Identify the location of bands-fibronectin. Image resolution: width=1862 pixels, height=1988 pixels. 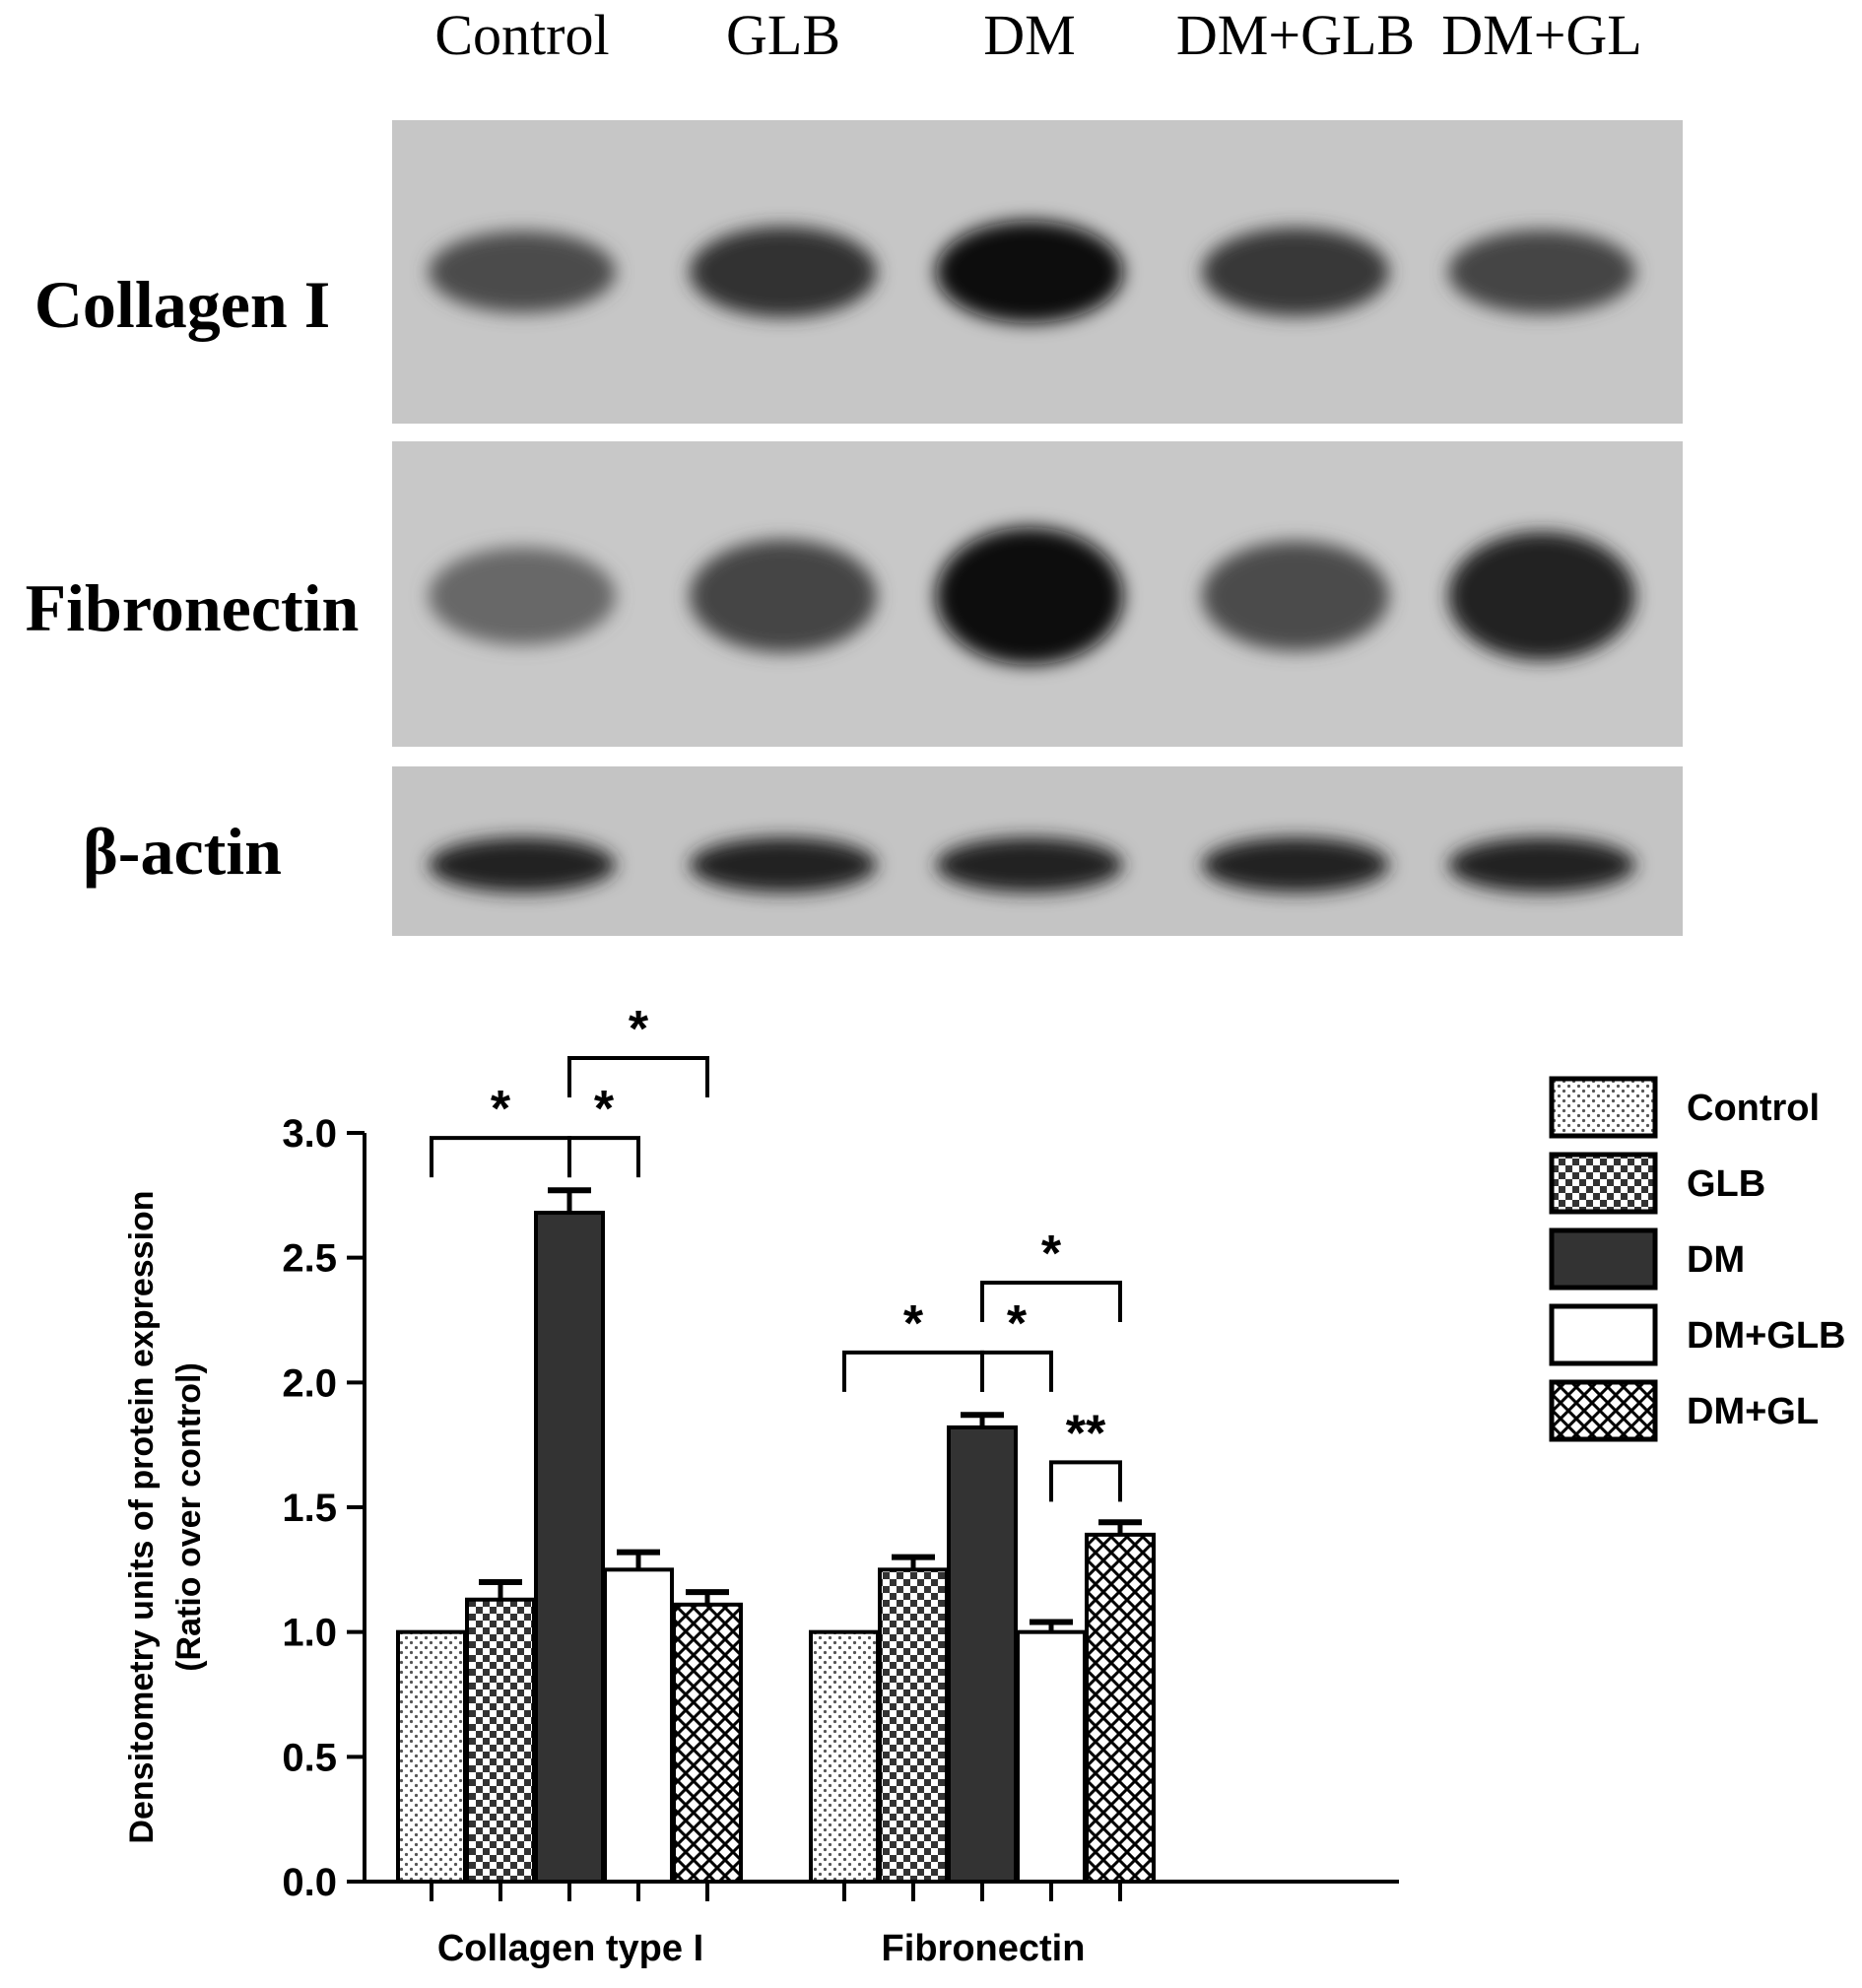
(1032, 596).